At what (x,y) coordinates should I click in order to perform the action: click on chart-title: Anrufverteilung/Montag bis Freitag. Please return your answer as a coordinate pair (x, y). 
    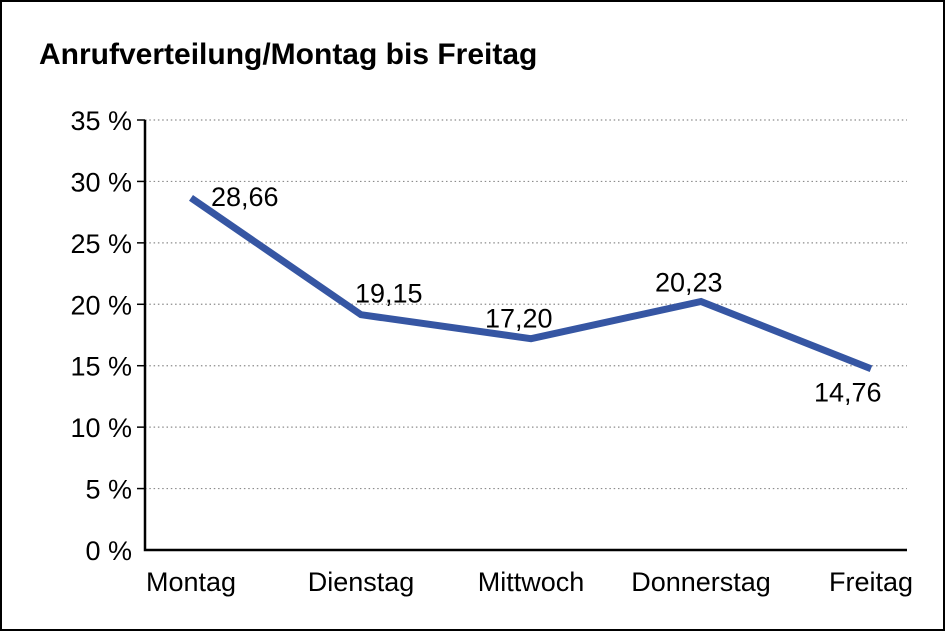
    Looking at the image, I should click on (288, 54).